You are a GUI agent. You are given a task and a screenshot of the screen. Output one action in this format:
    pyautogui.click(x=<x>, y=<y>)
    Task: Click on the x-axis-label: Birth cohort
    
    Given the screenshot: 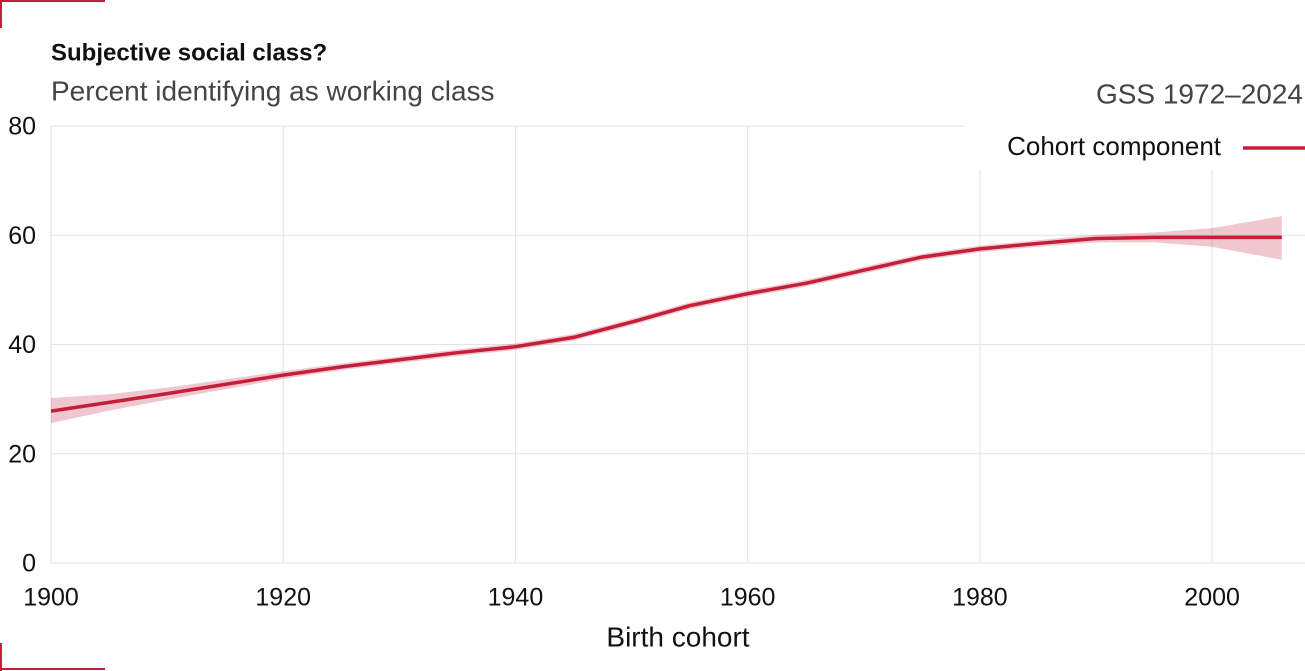 What is the action you would take?
    pyautogui.click(x=677, y=636)
    